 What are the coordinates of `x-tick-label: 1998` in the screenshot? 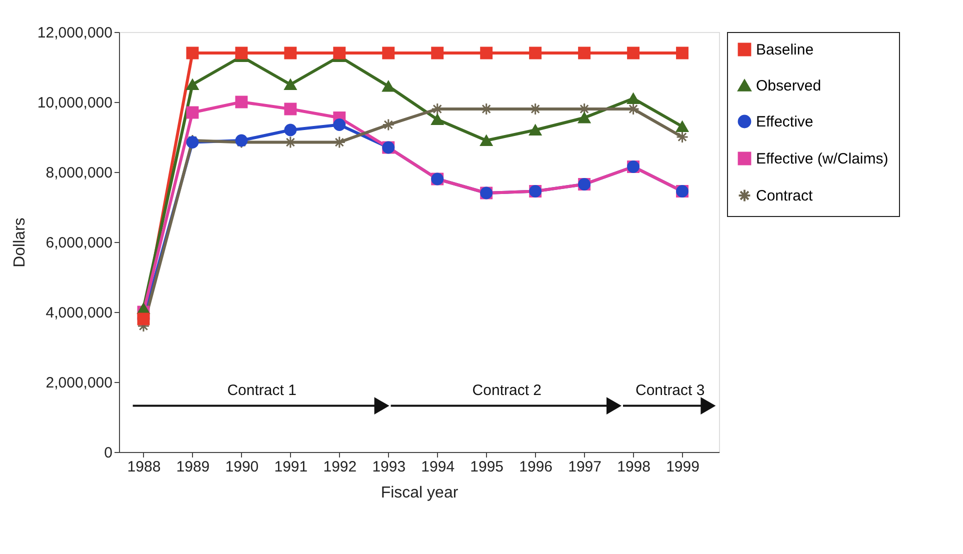 It's located at (633, 467).